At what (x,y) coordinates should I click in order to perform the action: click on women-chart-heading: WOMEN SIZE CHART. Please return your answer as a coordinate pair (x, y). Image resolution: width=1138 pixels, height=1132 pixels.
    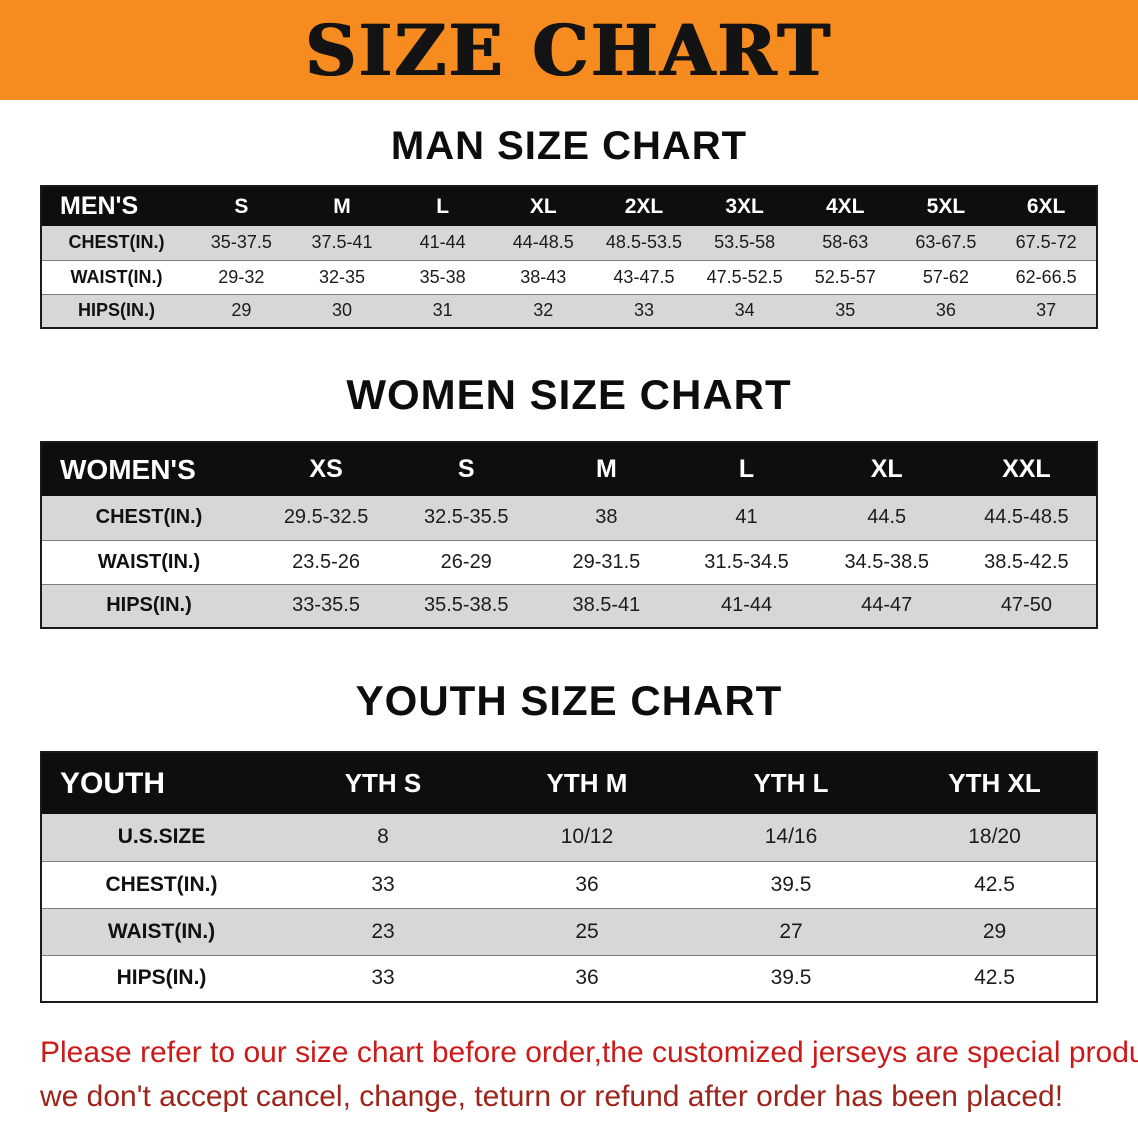
    Looking at the image, I should click on (569, 394).